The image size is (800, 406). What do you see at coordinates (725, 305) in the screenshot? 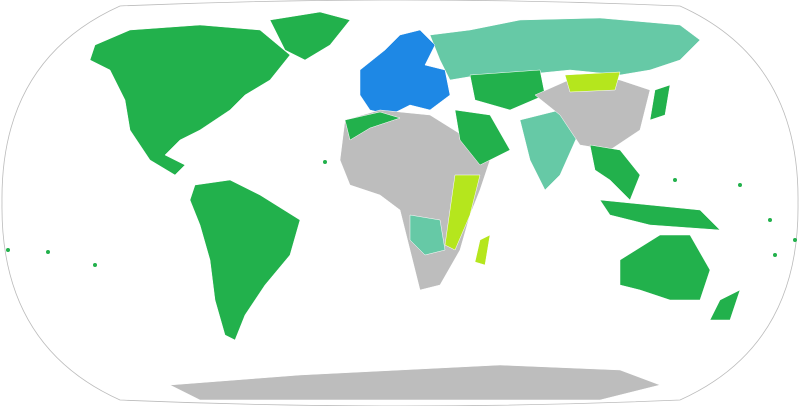
I see `new-zealand` at bounding box center [725, 305].